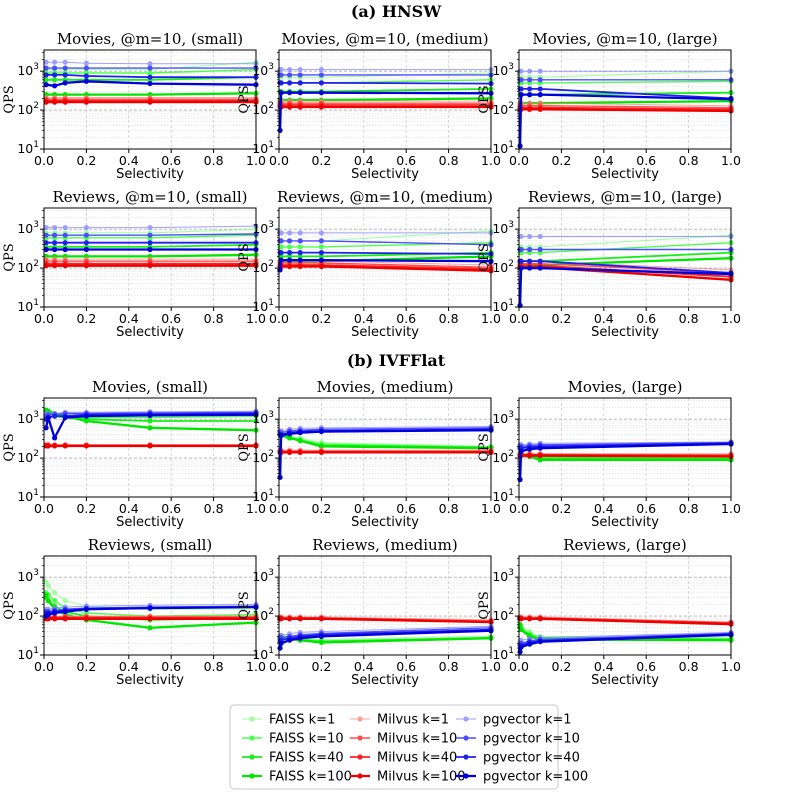 The height and width of the screenshot is (796, 793). Describe the element at coordinates (625, 197) in the screenshot. I see `panel-title: Reviews, @m=10, (large)` at that location.